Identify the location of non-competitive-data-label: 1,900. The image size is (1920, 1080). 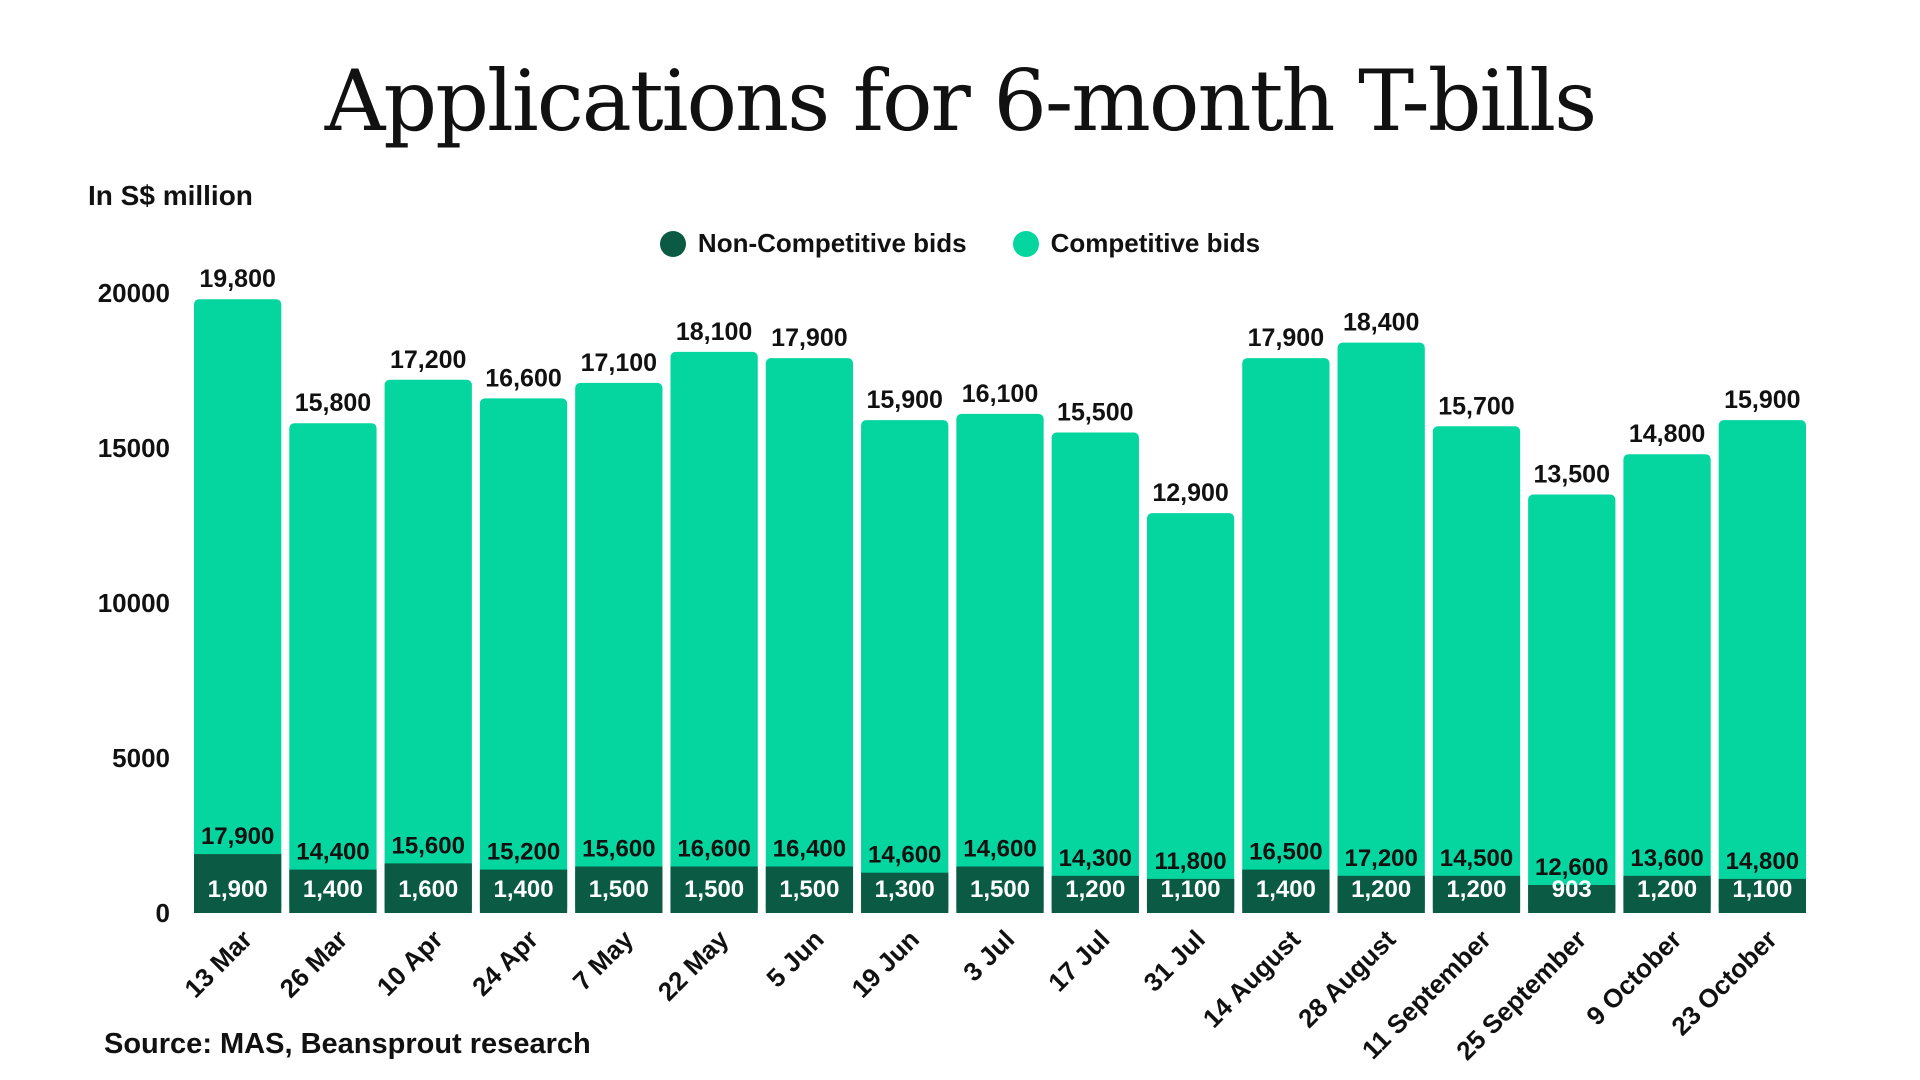
(238, 889).